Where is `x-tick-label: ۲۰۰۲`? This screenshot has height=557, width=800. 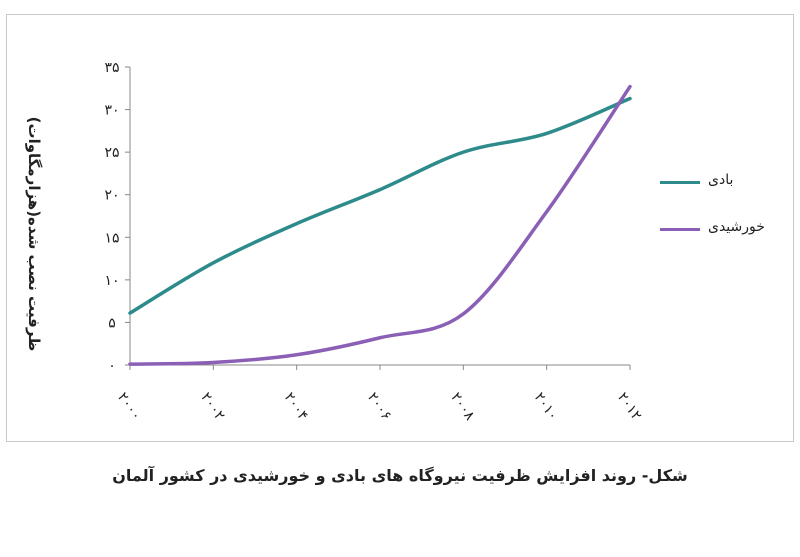
x-tick-label: ۲۰۰۲ is located at coordinates (212, 407).